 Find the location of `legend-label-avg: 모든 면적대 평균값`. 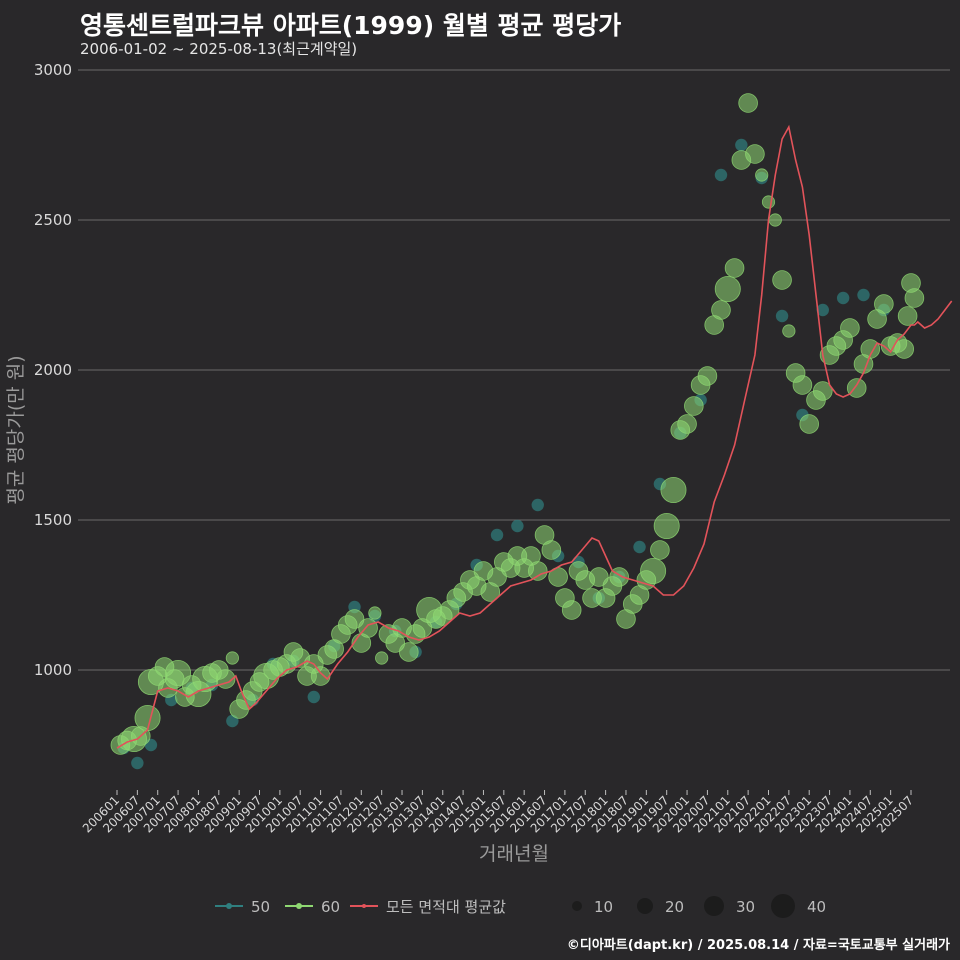

legend-label-avg: 모든 면적대 평균값 is located at coordinates (446, 907).